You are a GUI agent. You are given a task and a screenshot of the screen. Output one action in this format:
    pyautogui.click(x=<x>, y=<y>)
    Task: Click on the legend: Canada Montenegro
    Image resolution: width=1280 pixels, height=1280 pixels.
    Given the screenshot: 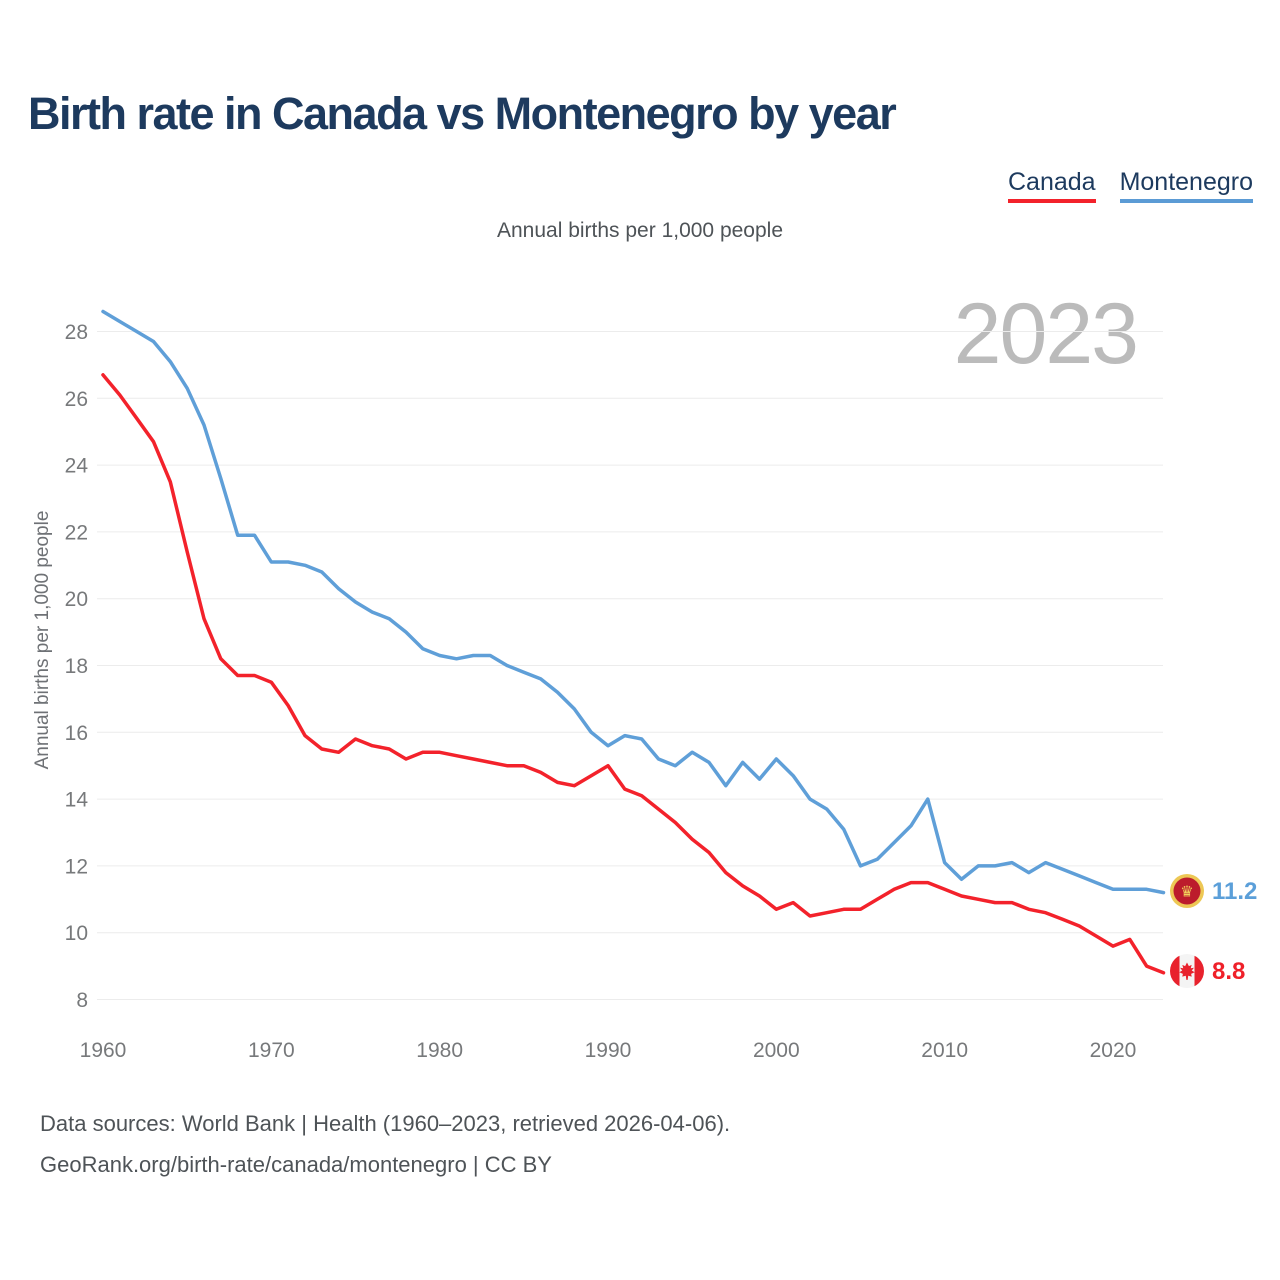 What is the action you would take?
    pyautogui.click(x=1130, y=185)
    